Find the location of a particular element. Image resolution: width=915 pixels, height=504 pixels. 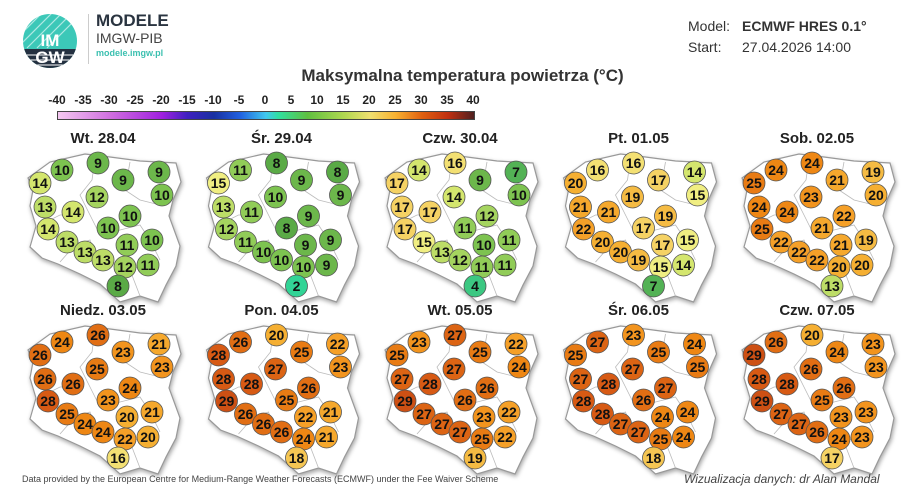

colorbar-tick: -20 is located at coordinates (161, 100).